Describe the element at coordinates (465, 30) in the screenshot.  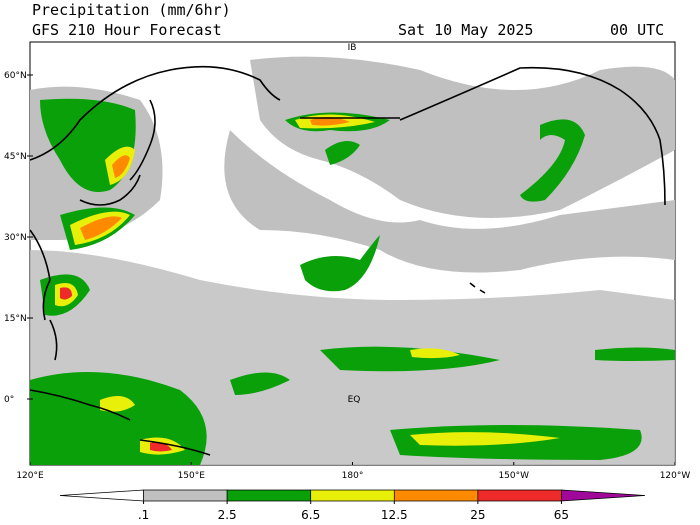
I see `valid-date: Sat 10 May 2025` at that location.